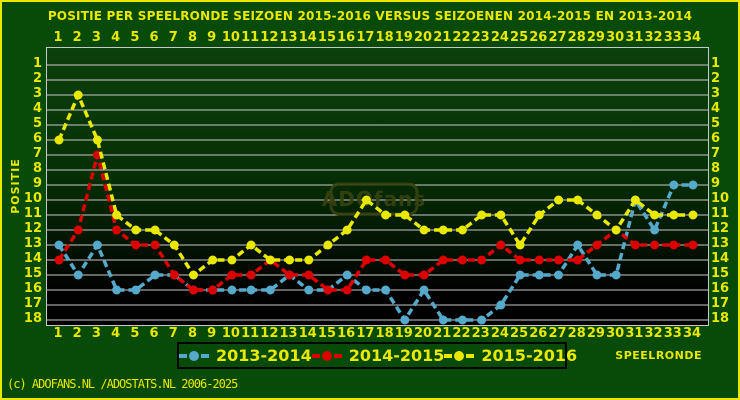  Describe the element at coordinates (720, 258) in the screenshot. I see `y-tick-right: 14` at that location.